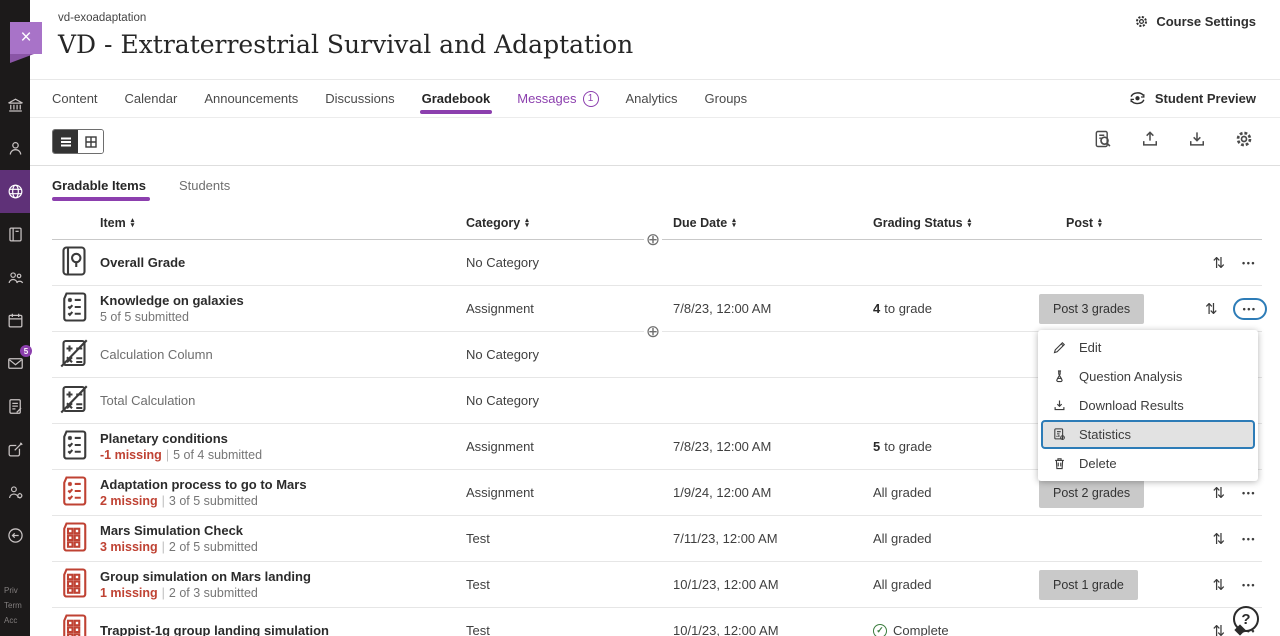 This screenshot has width=1280, height=636. Describe the element at coordinates (214, 629) in the screenshot. I see `item-title: Trappist-1g group landing simulation` at that location.